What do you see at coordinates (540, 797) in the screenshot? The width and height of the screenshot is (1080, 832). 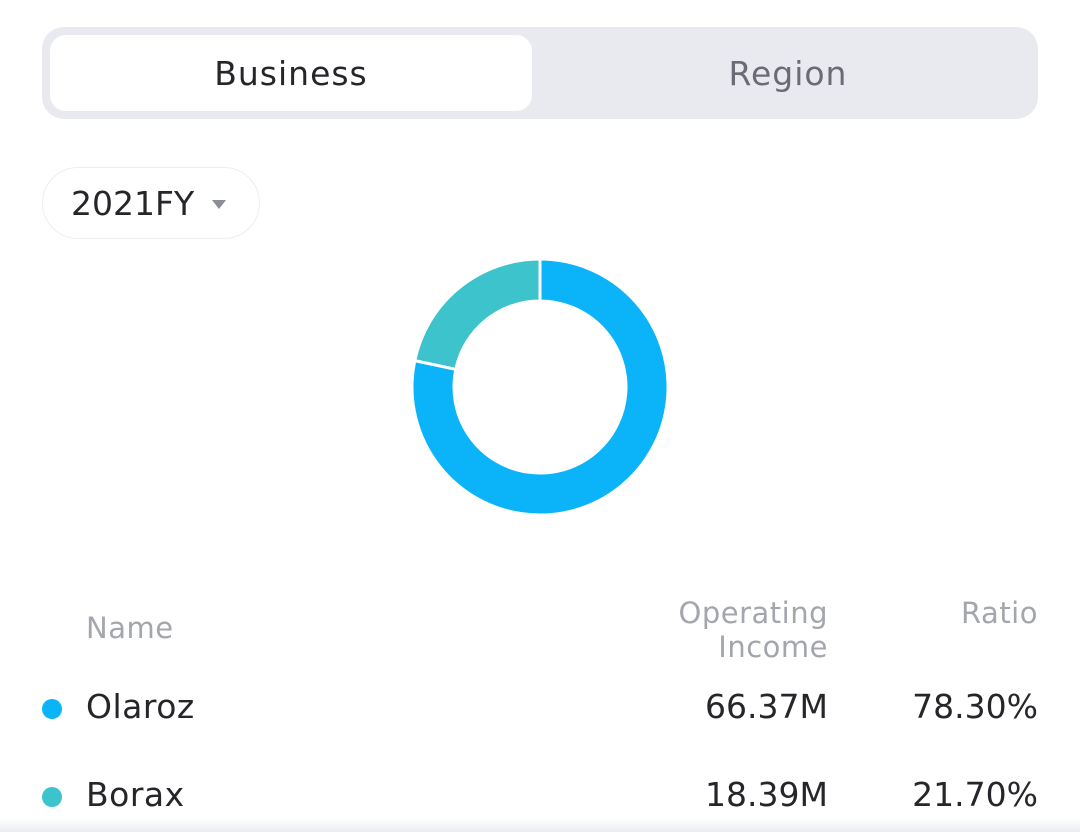 I see `table-row: Borax 18.39M 21.70%` at bounding box center [540, 797].